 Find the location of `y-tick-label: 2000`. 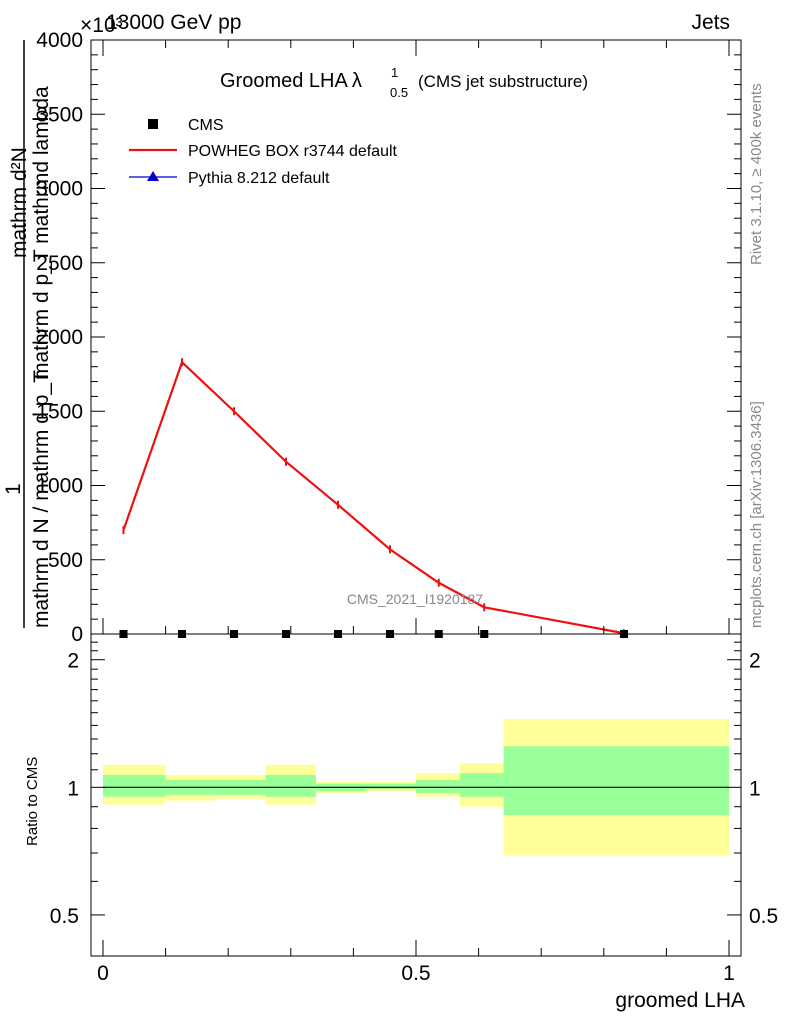

y-tick-label: 2000 is located at coordinates (59, 337).